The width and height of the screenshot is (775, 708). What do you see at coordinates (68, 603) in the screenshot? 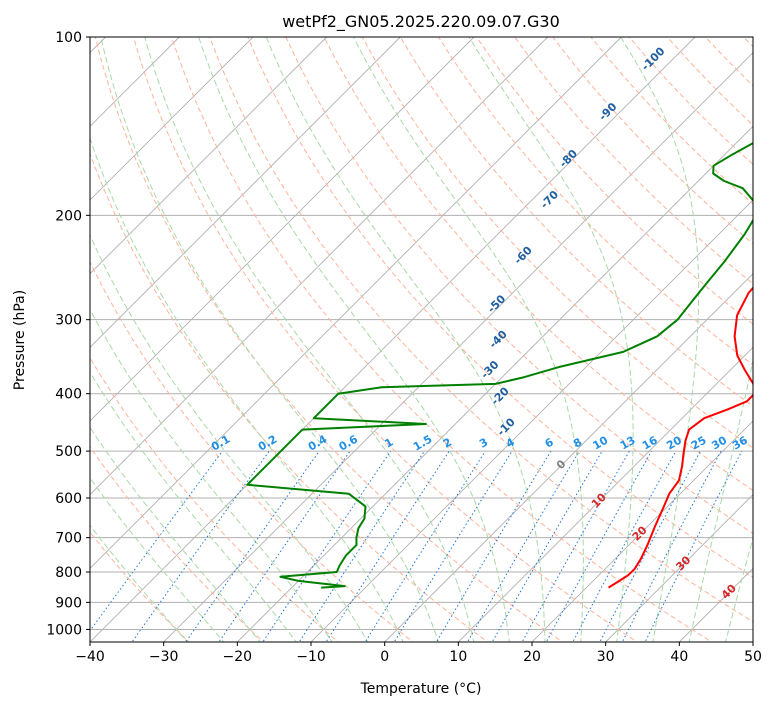
I see `y-tick-label: 900` at bounding box center [68, 603].